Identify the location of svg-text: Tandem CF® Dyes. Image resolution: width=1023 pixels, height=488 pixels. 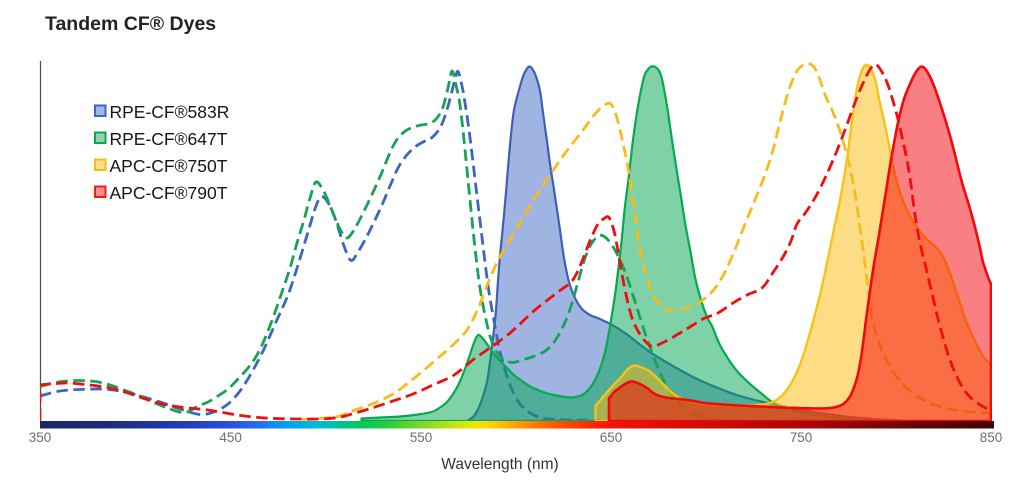
(130, 24).